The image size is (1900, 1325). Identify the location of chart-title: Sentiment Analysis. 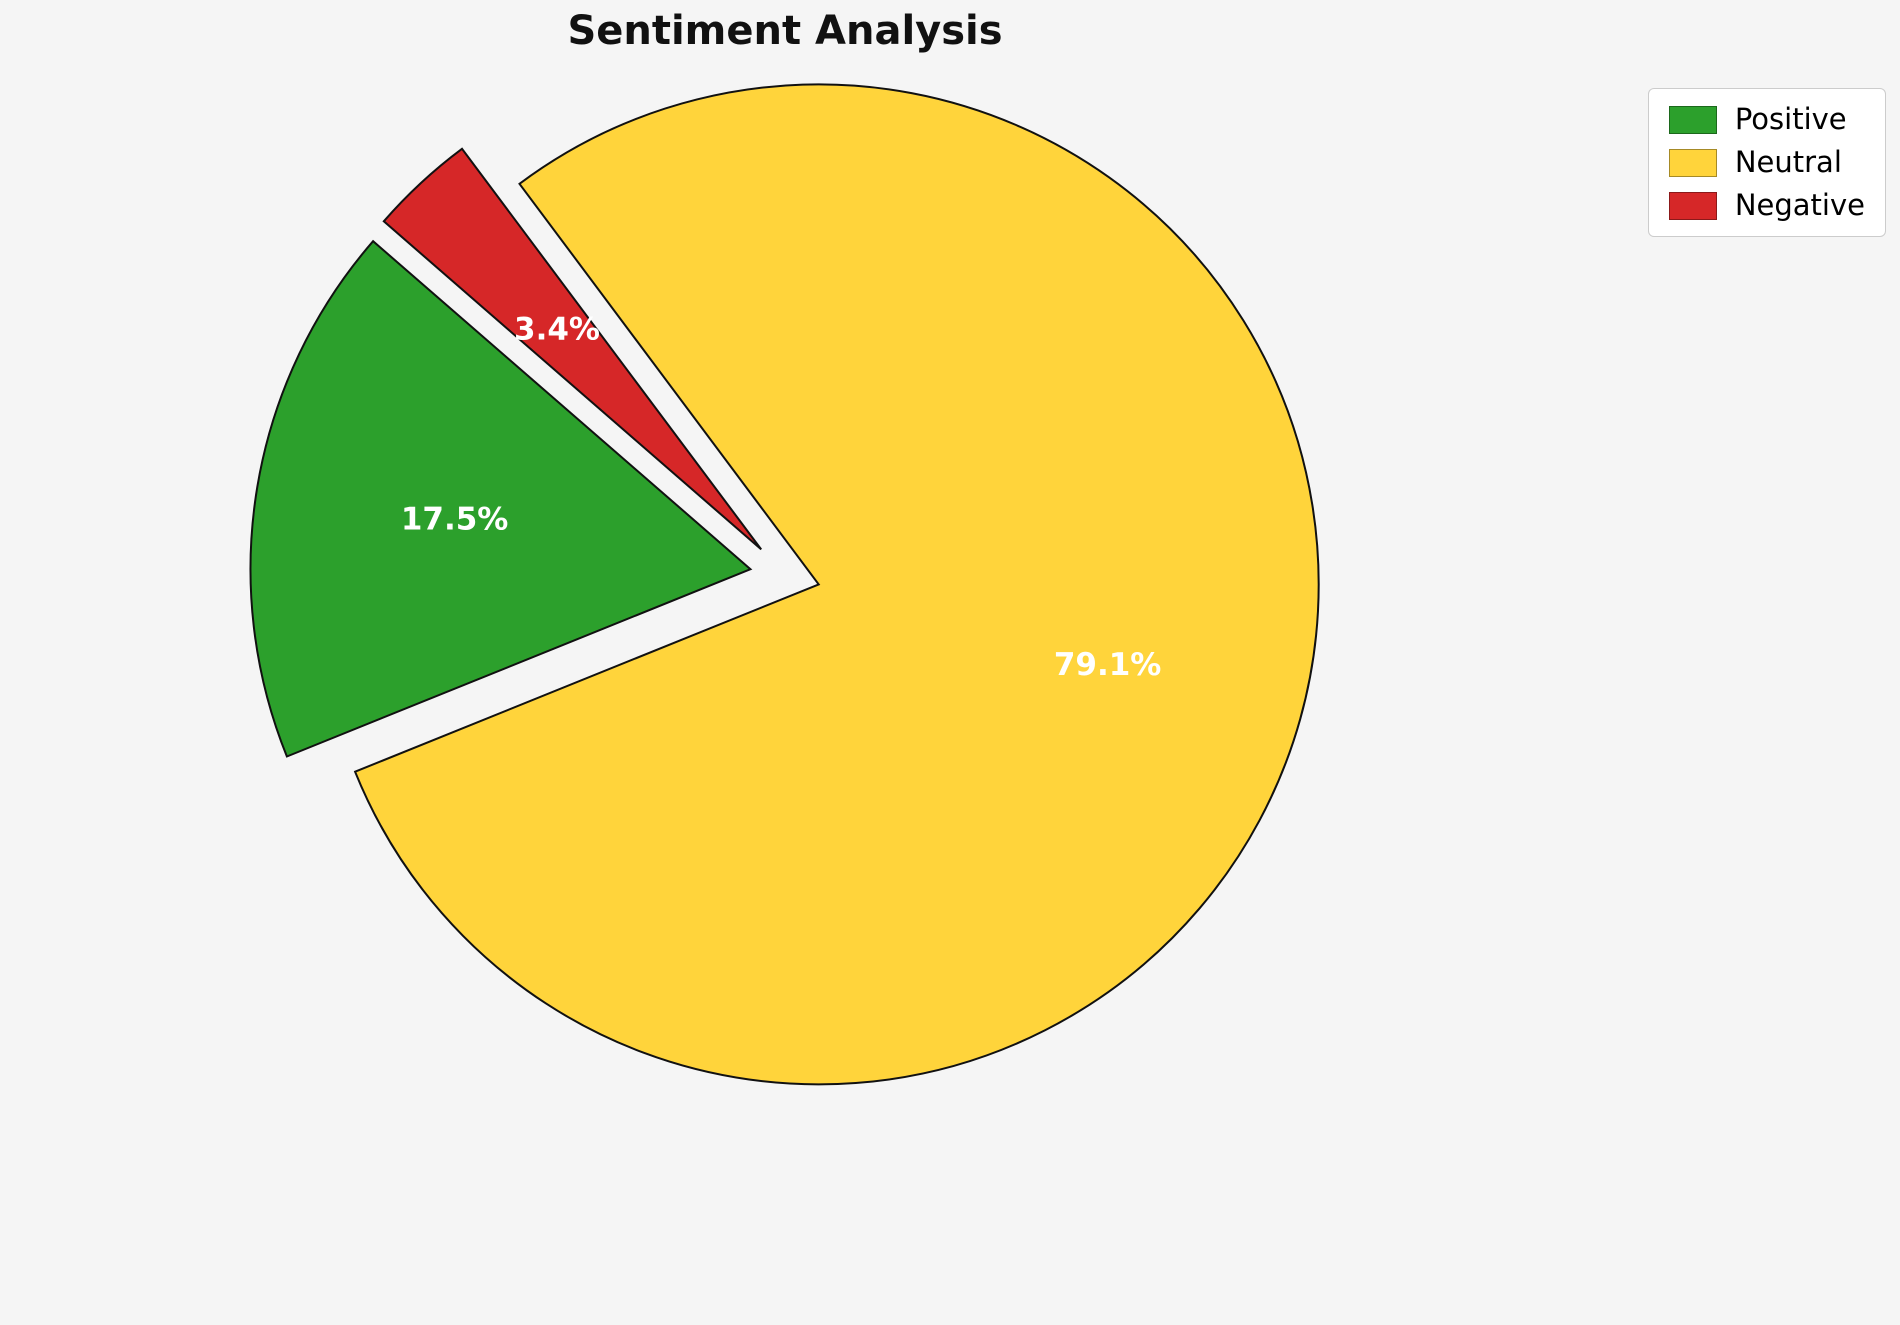
(785, 31).